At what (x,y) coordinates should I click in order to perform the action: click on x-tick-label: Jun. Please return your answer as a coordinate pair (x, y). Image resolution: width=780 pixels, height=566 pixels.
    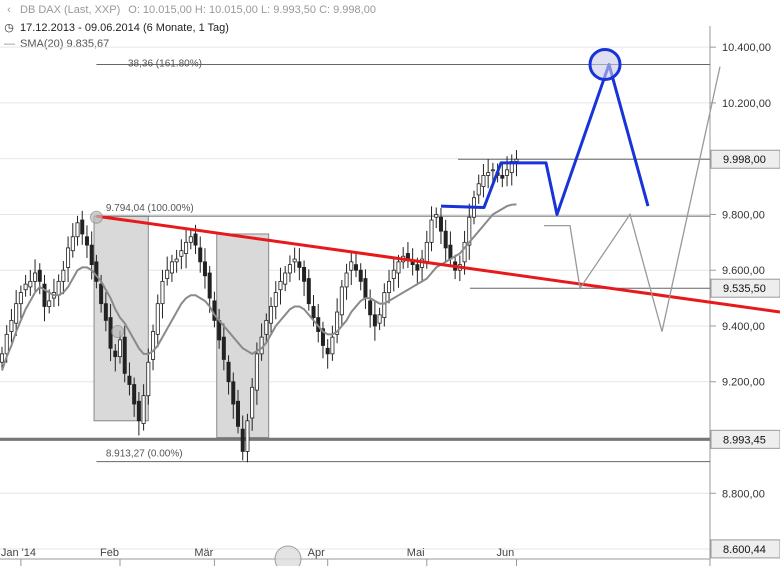
    Looking at the image, I should click on (505, 553).